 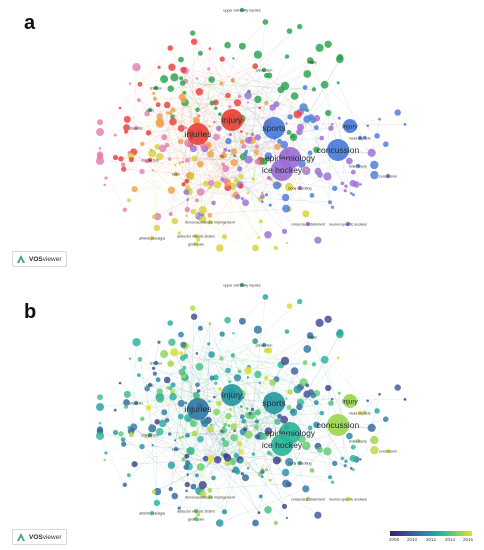 I want to click on term-label: consensus statement, so click(x=308, y=499).